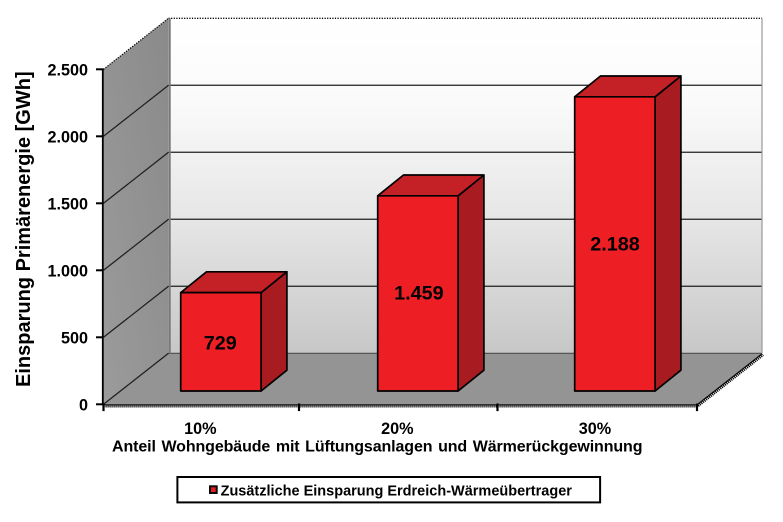  I want to click on svg-text: 2.188, so click(615, 245).